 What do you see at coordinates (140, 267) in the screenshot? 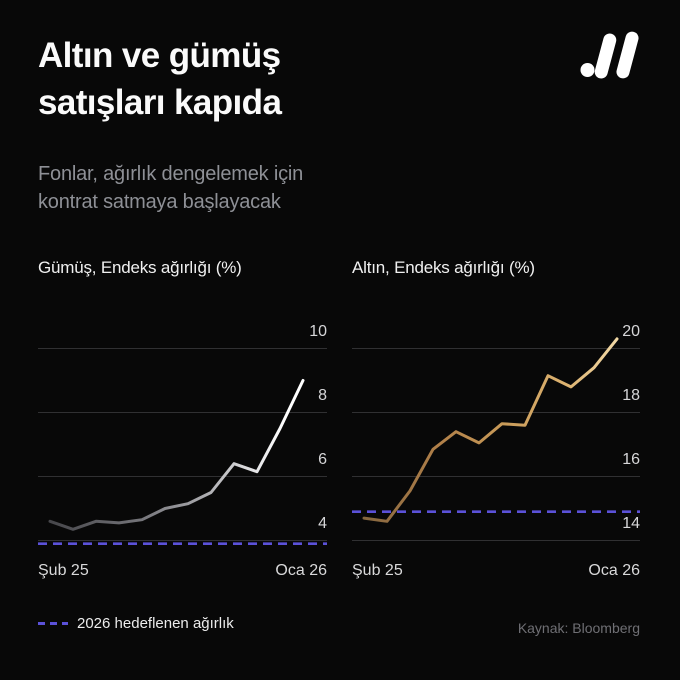
I see `silver-chart-title: Gümüş, Endeks ağırlığı (%)` at bounding box center [140, 267].